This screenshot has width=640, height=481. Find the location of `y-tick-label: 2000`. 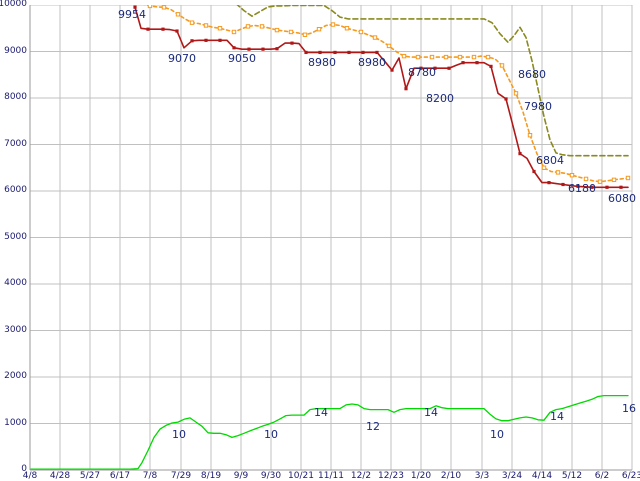

y-tick-label: 2000 is located at coordinates (15, 376).